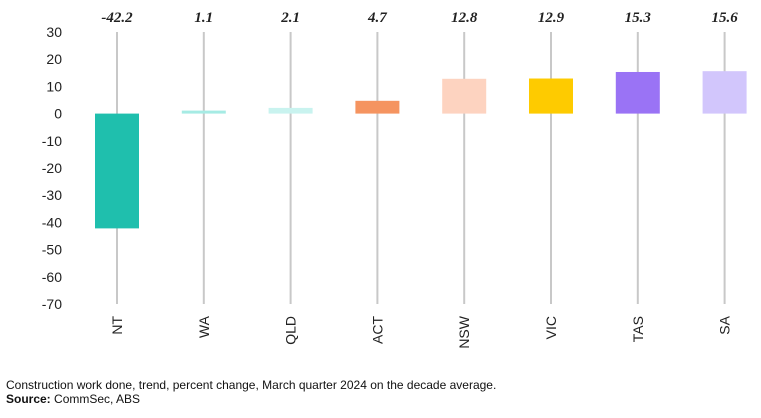 The width and height of the screenshot is (761, 418). I want to click on data-label: 15.3, so click(638, 18).